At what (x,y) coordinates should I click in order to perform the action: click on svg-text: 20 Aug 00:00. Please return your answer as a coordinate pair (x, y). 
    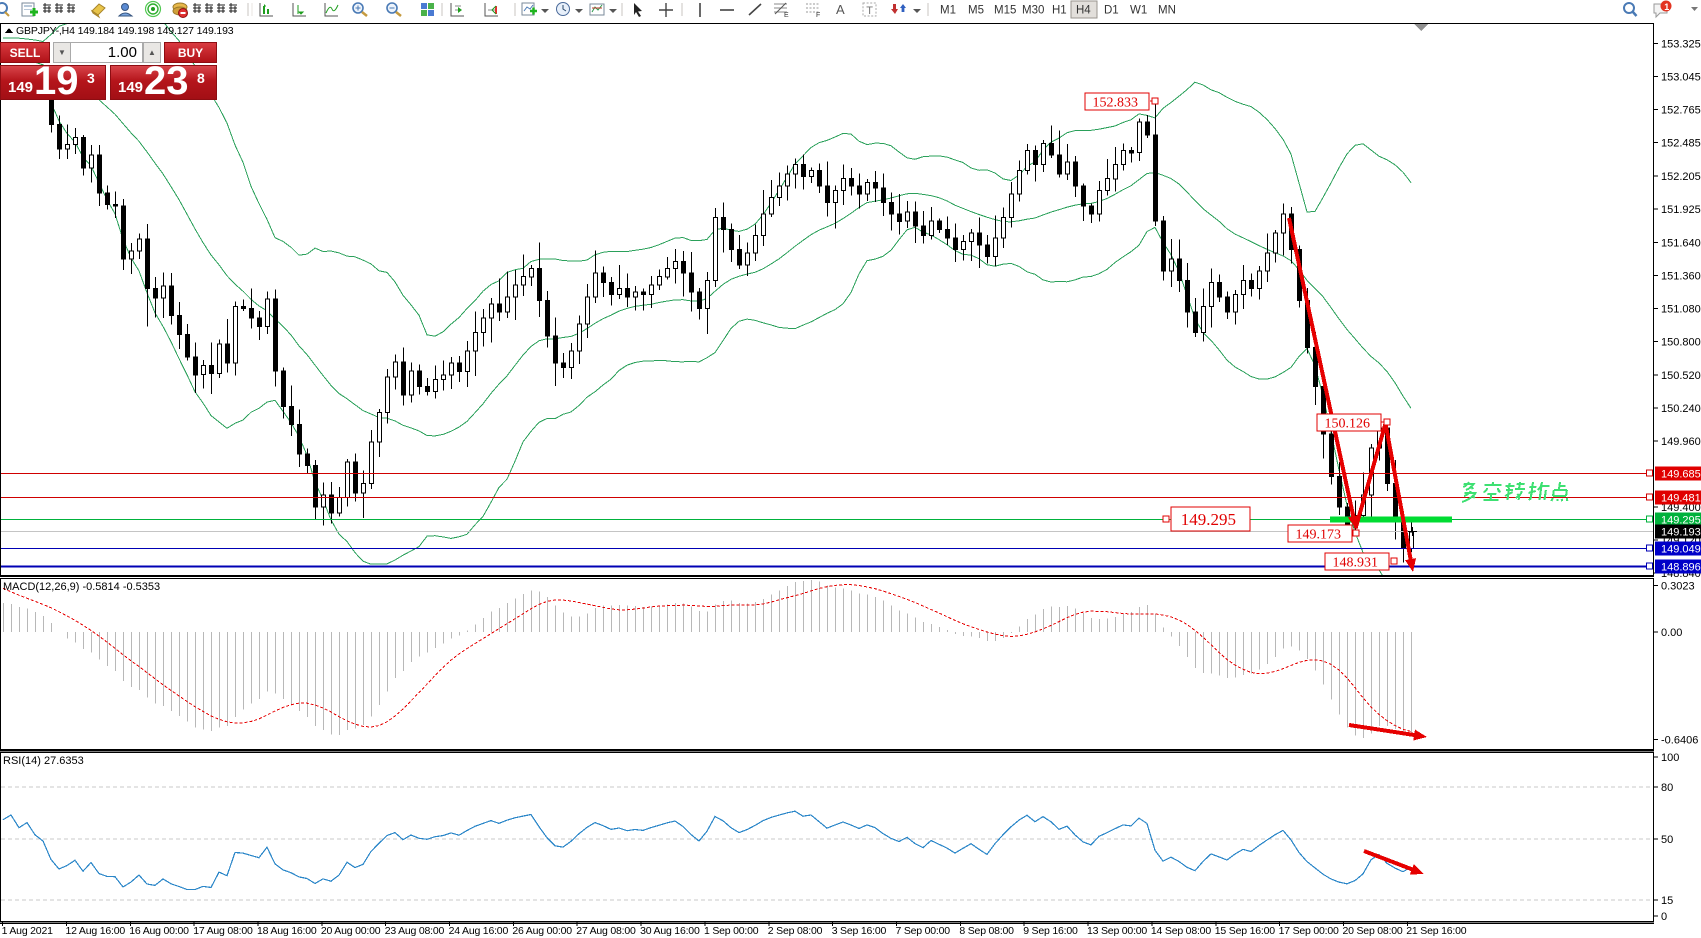
    Looking at the image, I should click on (351, 931).